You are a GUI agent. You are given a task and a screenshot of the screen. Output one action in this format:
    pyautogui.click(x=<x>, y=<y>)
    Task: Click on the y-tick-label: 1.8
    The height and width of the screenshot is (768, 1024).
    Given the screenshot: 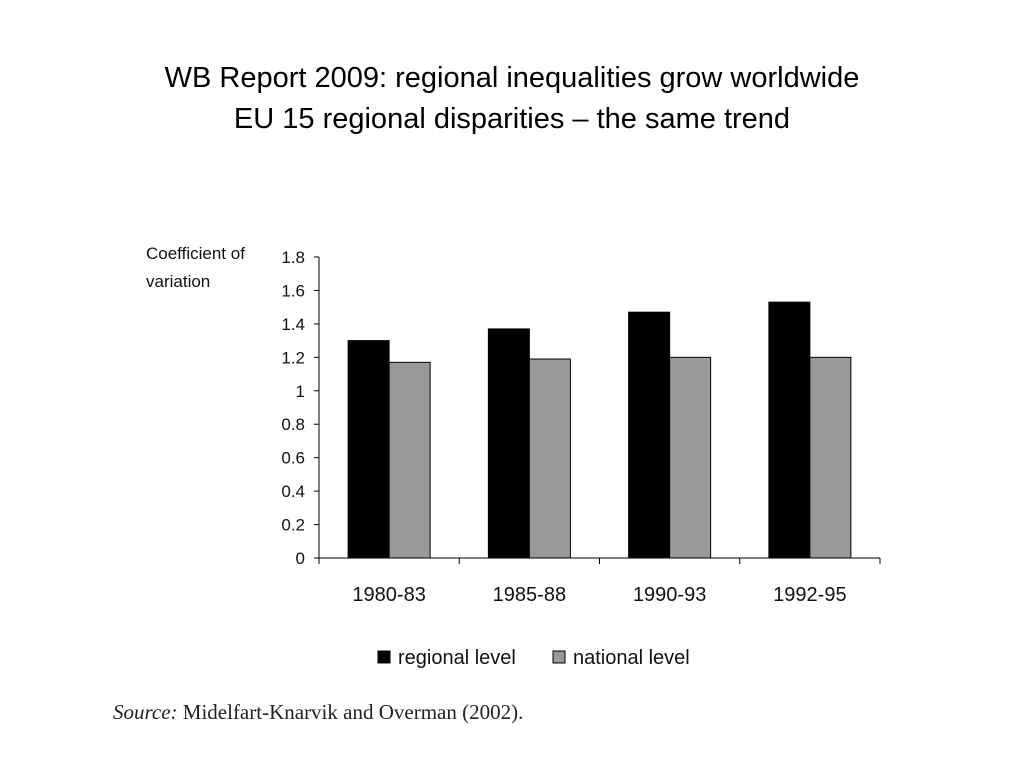 What is the action you would take?
    pyautogui.click(x=293, y=257)
    